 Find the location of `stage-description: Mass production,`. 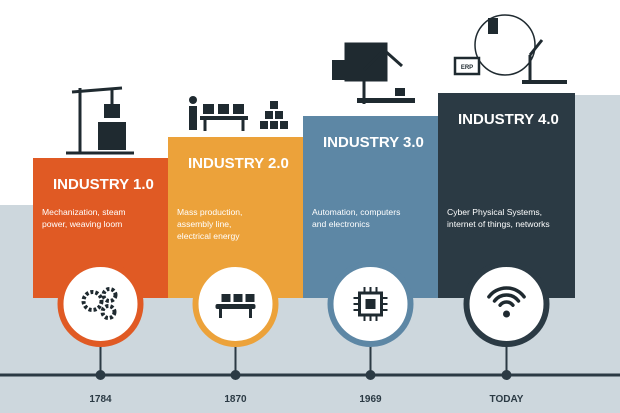

stage-description: Mass production, is located at coordinates (209, 212).